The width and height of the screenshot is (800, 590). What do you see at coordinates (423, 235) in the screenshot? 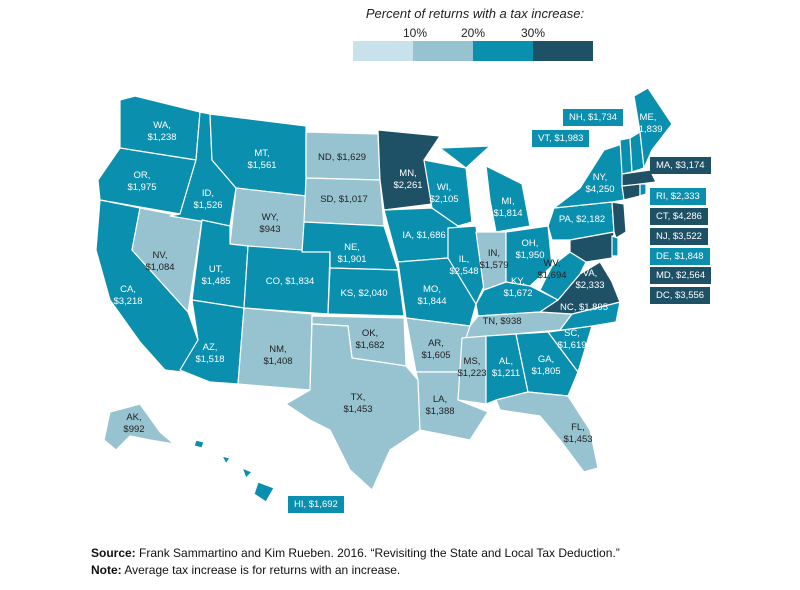
I see `state-label-IA: IA, $1,686` at bounding box center [423, 235].